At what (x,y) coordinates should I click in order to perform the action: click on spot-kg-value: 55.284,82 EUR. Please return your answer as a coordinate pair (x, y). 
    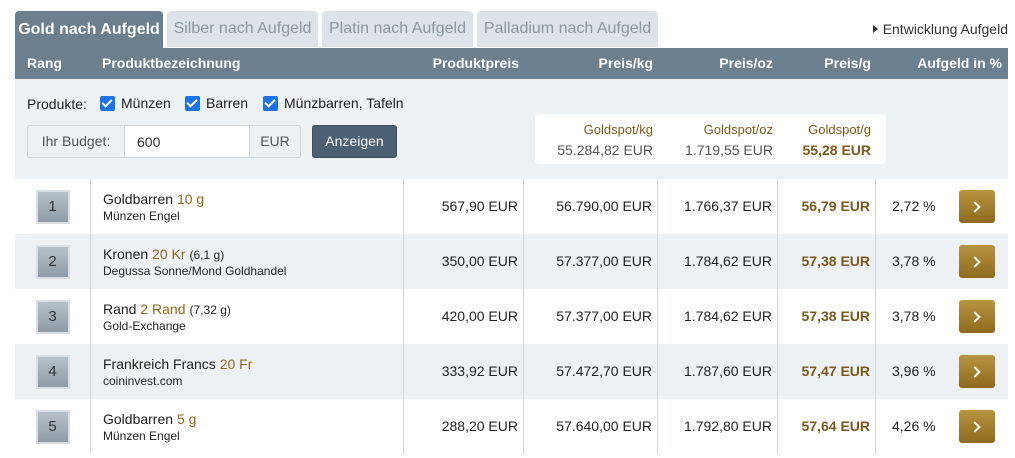
    Looking at the image, I should click on (605, 150).